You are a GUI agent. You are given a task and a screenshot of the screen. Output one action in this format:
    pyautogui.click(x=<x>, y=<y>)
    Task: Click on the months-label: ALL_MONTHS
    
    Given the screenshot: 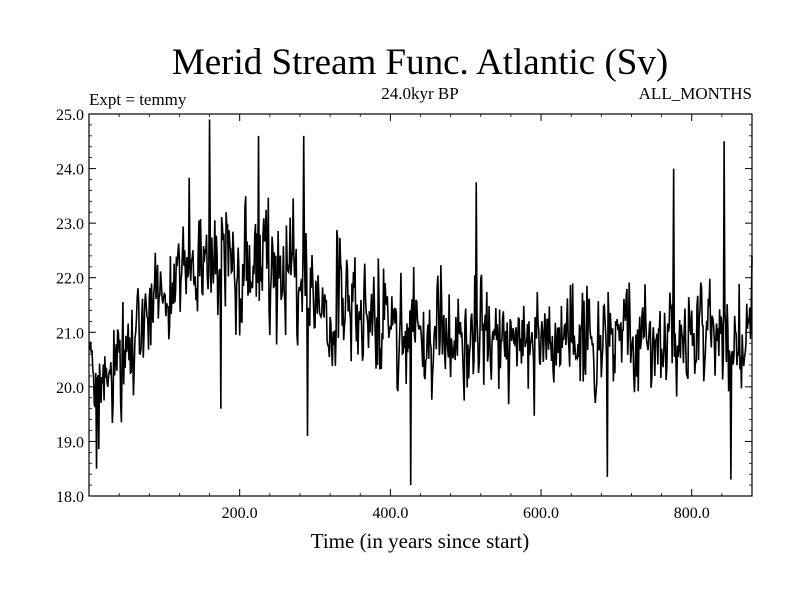 What is the action you would take?
    pyautogui.click(x=695, y=93)
    